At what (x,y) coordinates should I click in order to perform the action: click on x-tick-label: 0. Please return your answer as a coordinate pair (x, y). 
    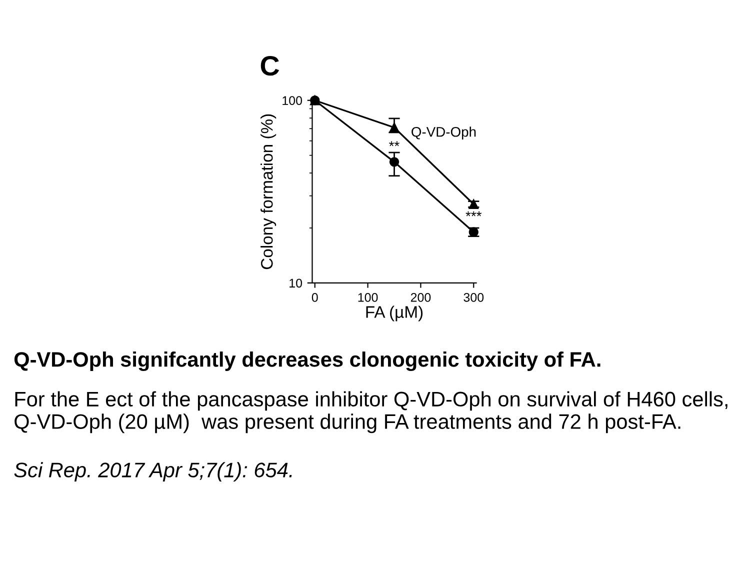
    Looking at the image, I should click on (315, 297).